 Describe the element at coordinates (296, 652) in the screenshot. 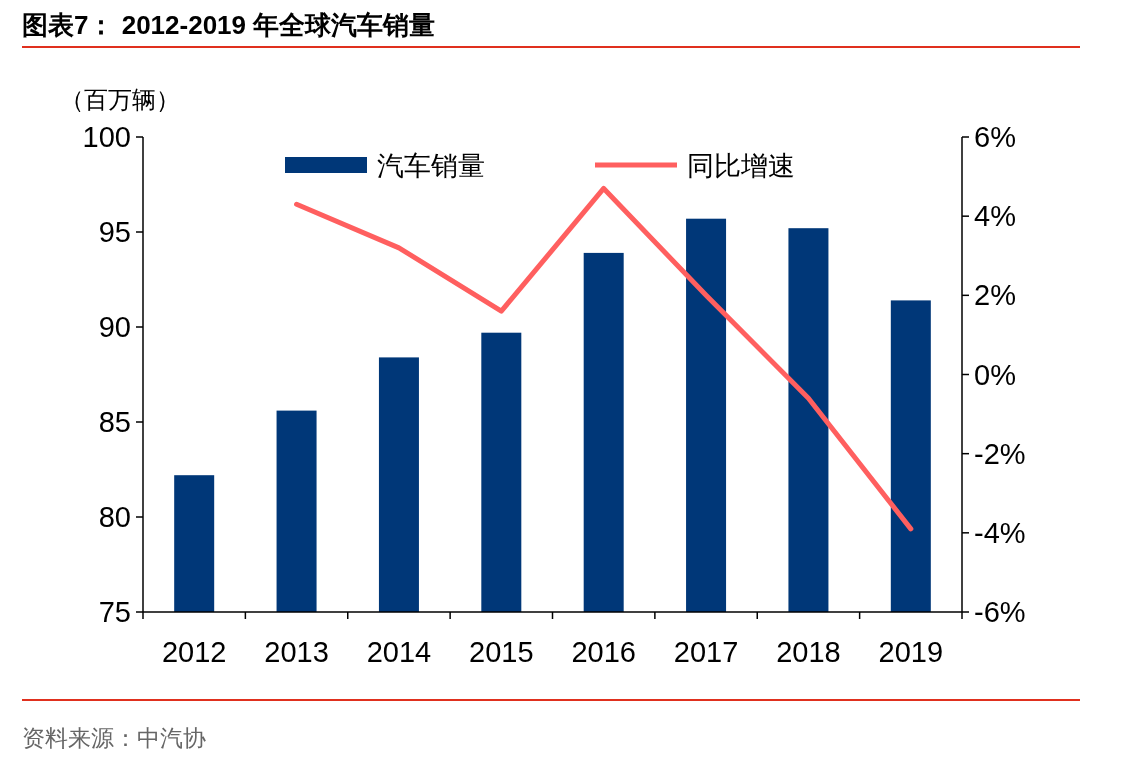

I see `x-tick-label: 2013` at that location.